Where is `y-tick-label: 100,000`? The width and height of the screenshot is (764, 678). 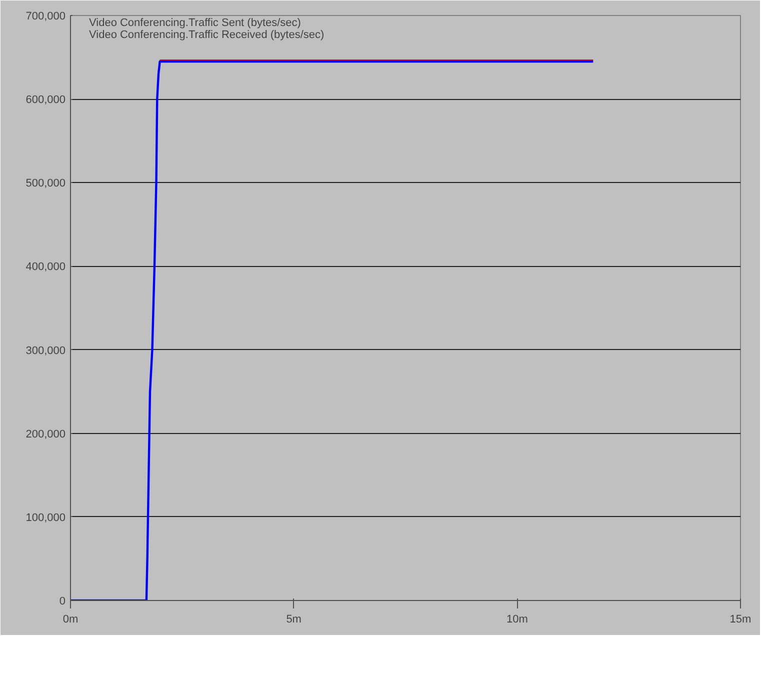
y-tick-label: 100,000 is located at coordinates (46, 518).